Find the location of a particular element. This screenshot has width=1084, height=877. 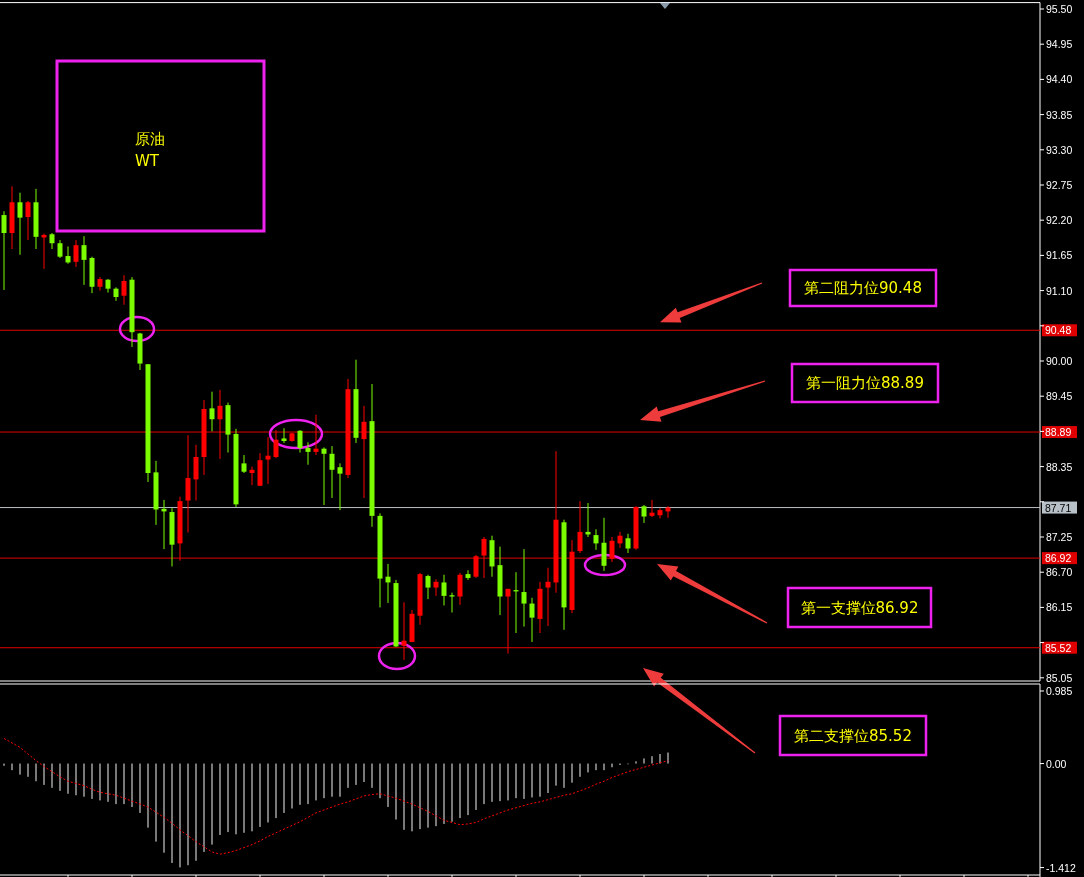

y-tick-label: 88.35 is located at coordinates (1059, 466).